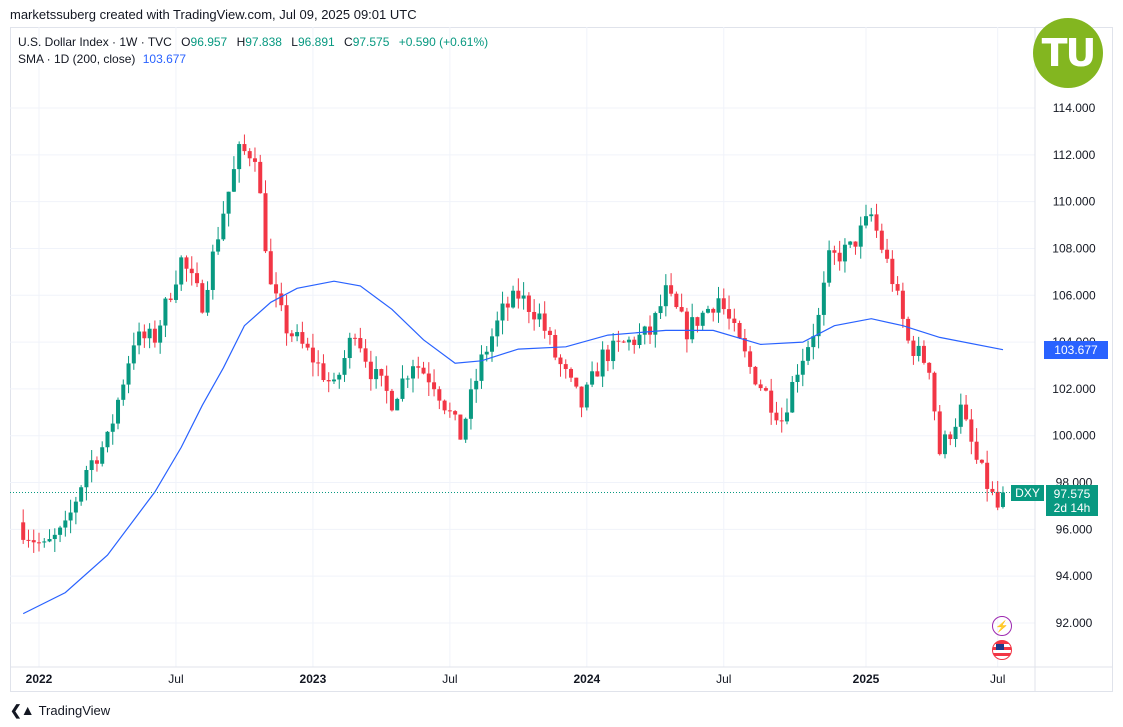  Describe the element at coordinates (1074, 248) in the screenshot. I see `price-tick-label: 108.000` at that location.